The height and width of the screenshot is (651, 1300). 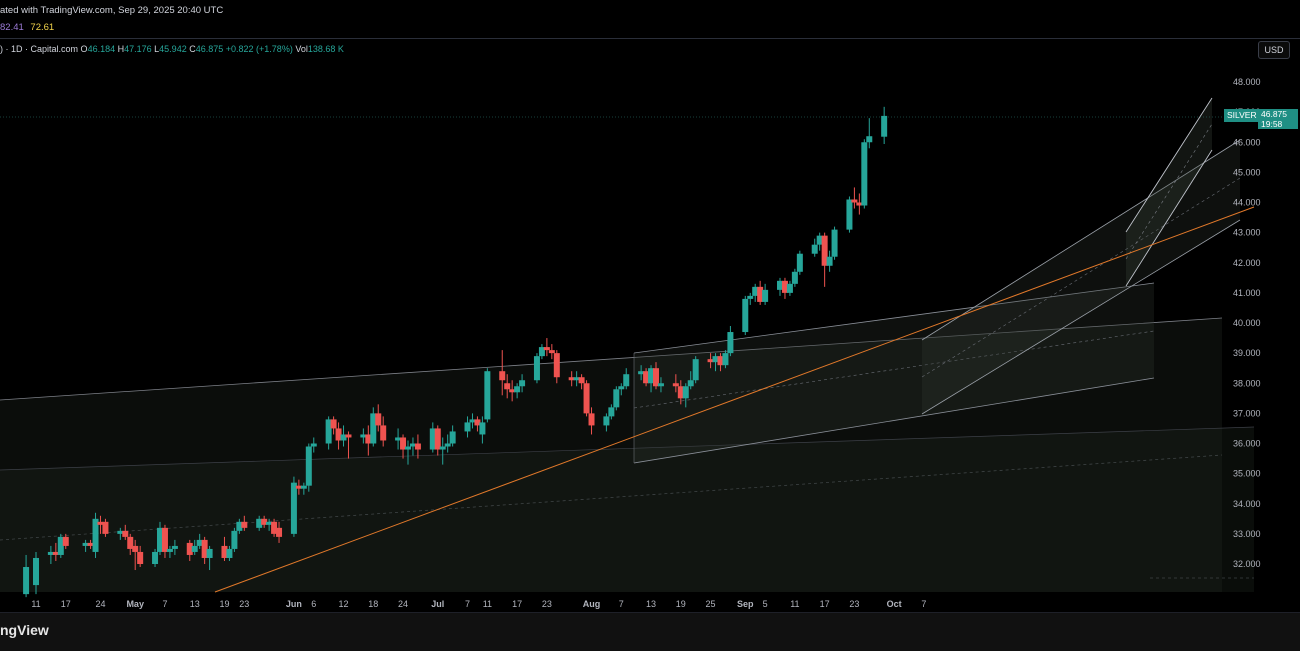 I want to click on close-label: C, so click(x=192, y=49).